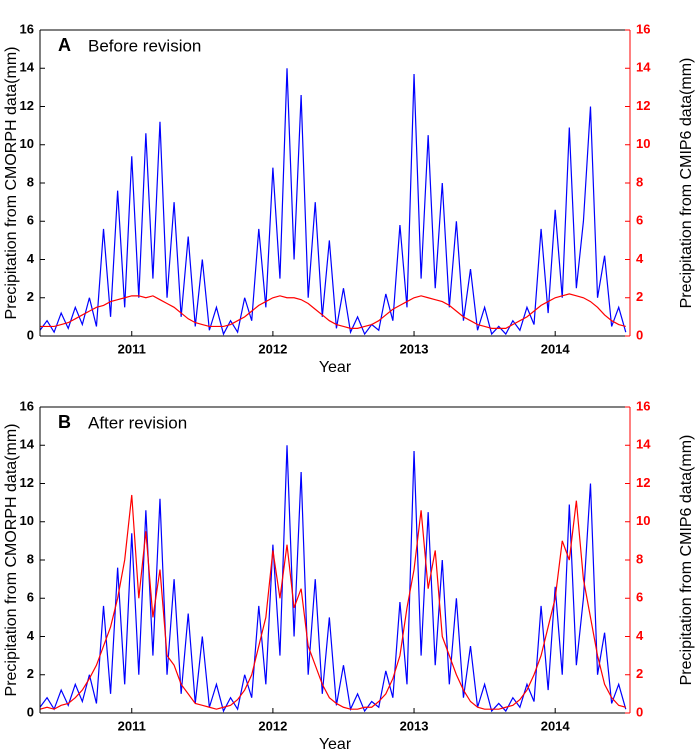  What do you see at coordinates (144, 45) in the screenshot?
I see `panel-title: Before revision` at bounding box center [144, 45].